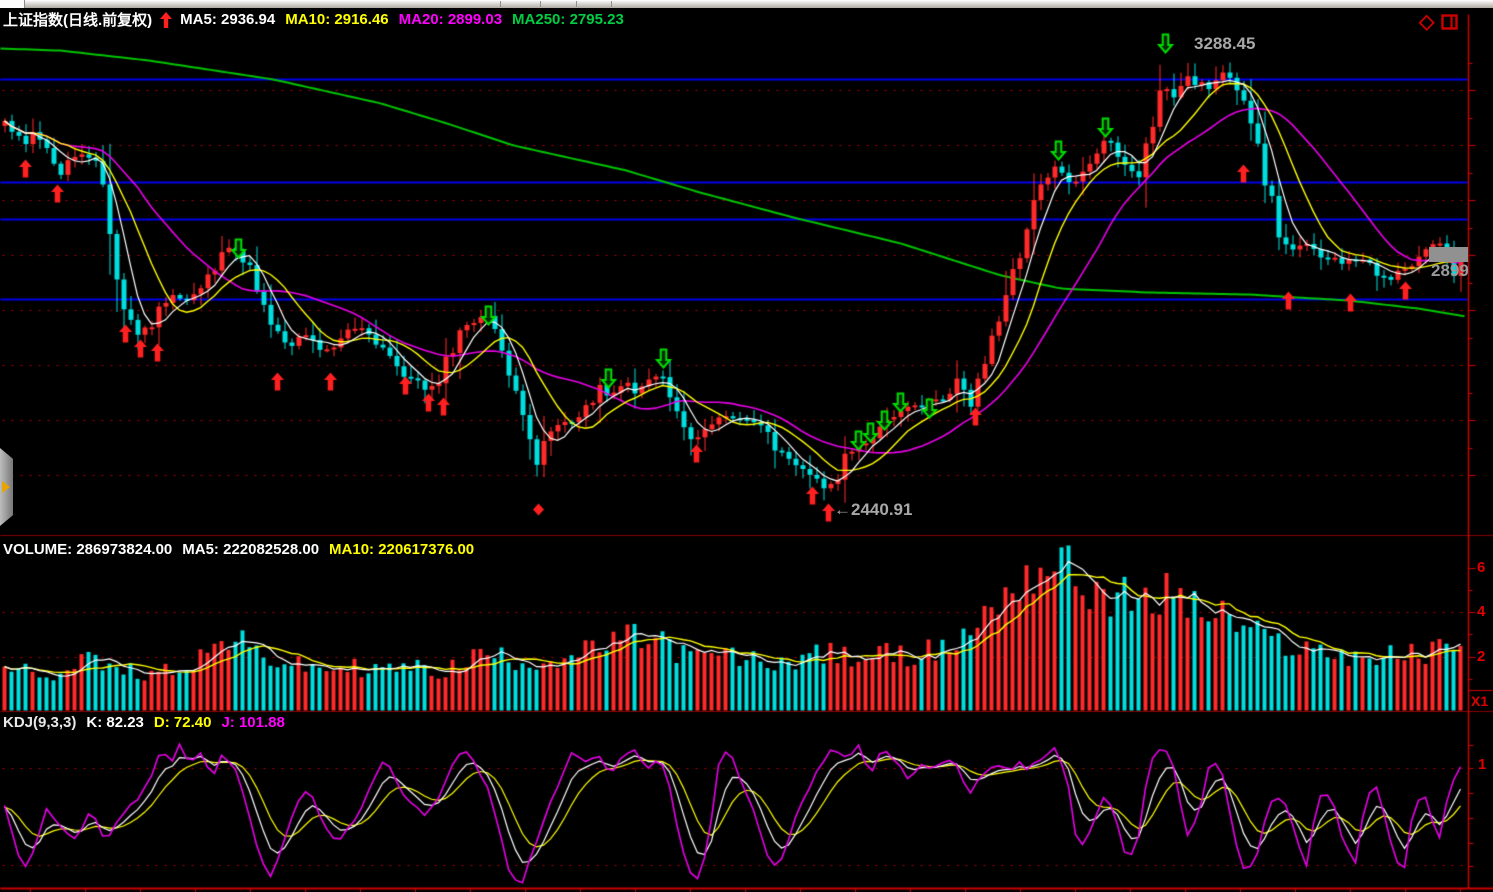 The width and height of the screenshot is (1493, 892). Describe the element at coordinates (1427, 22) in the screenshot. I see `diamond-tool-icon: ◇` at that location.